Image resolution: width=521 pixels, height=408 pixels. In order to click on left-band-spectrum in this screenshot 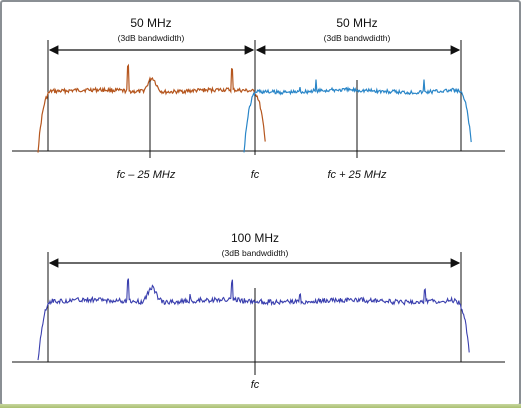, I will do `click(151, 108)`.